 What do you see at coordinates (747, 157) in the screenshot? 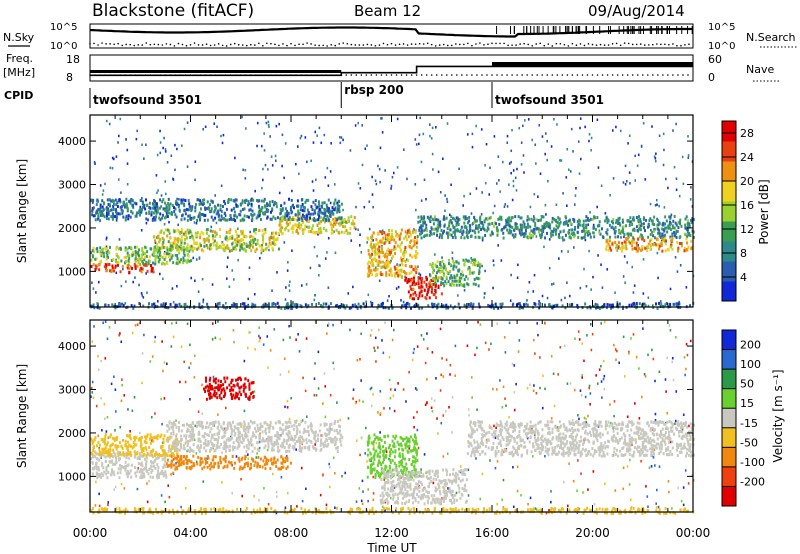
I see `colorbar-tick-label: 24` at bounding box center [747, 157].